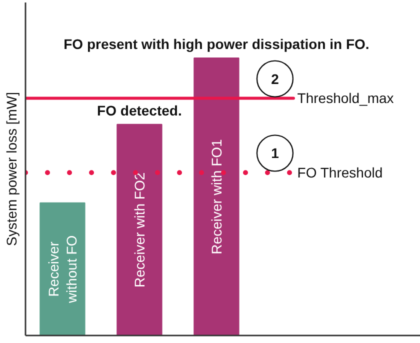  I want to click on x-tick-label: Receiver without FO, so click(63, 269).